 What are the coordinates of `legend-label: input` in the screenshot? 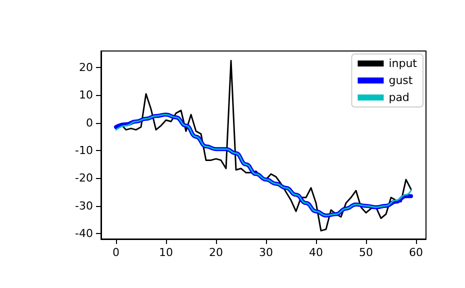 It's located at (403, 63).